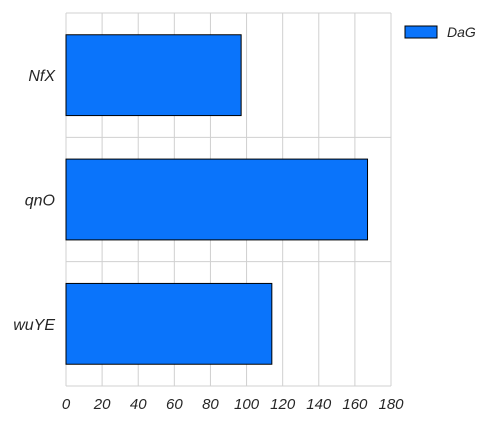 The image size is (497, 426). I want to click on x-tick-label: 80, so click(210, 404).